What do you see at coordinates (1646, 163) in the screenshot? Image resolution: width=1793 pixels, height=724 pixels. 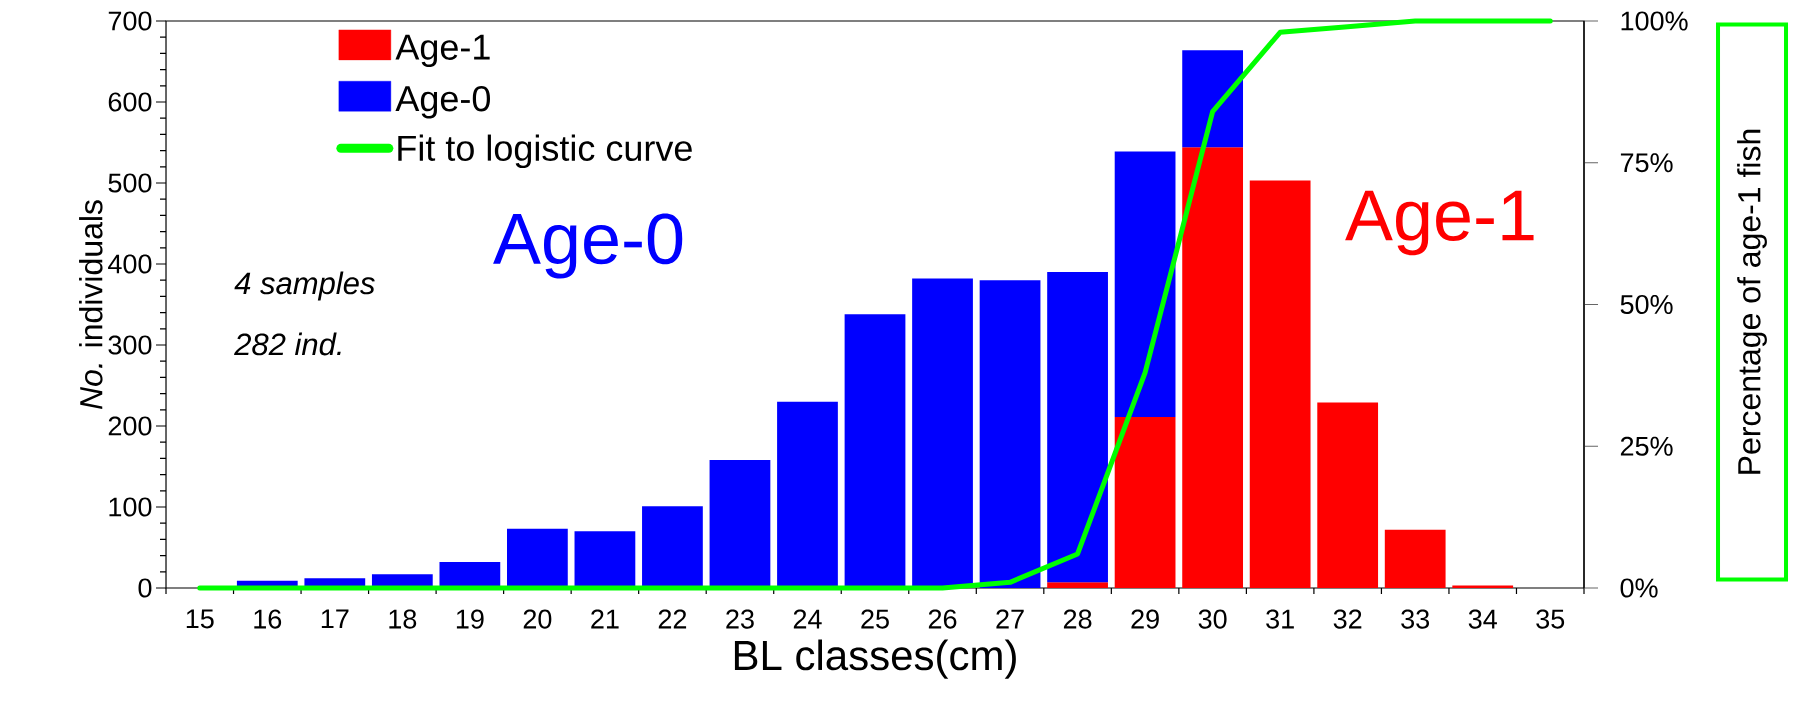 I see `y2-tick-label: 75%` at bounding box center [1646, 163].